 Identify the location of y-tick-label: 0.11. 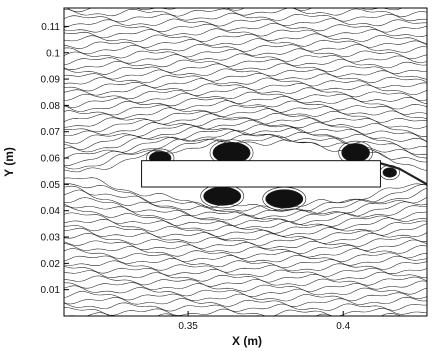
(50, 27).